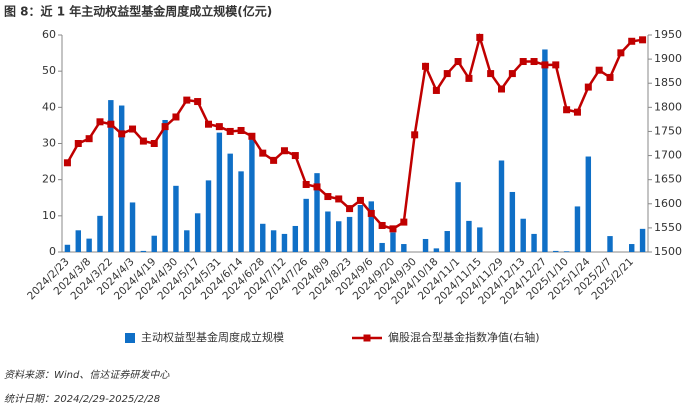  I want to click on y2-tick-label: 1600, so click(668, 203).